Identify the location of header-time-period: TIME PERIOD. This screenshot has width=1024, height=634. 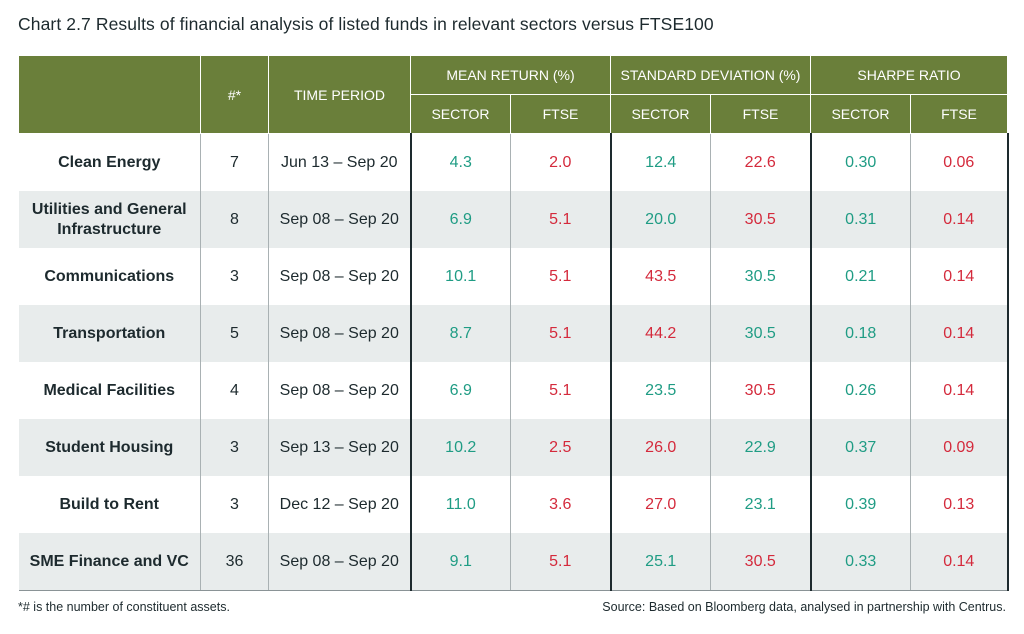
(339, 94).